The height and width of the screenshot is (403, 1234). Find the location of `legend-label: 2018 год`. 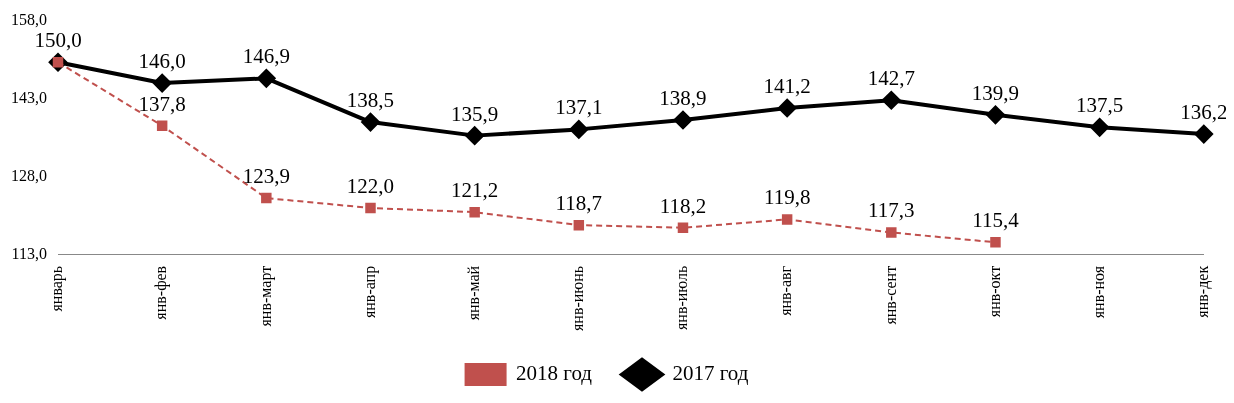

legend-label: 2018 год is located at coordinates (554, 373).